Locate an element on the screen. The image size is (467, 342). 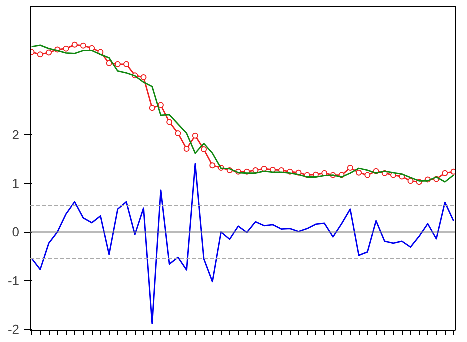
y-tick-label: 0 is located at coordinates (16, 232).